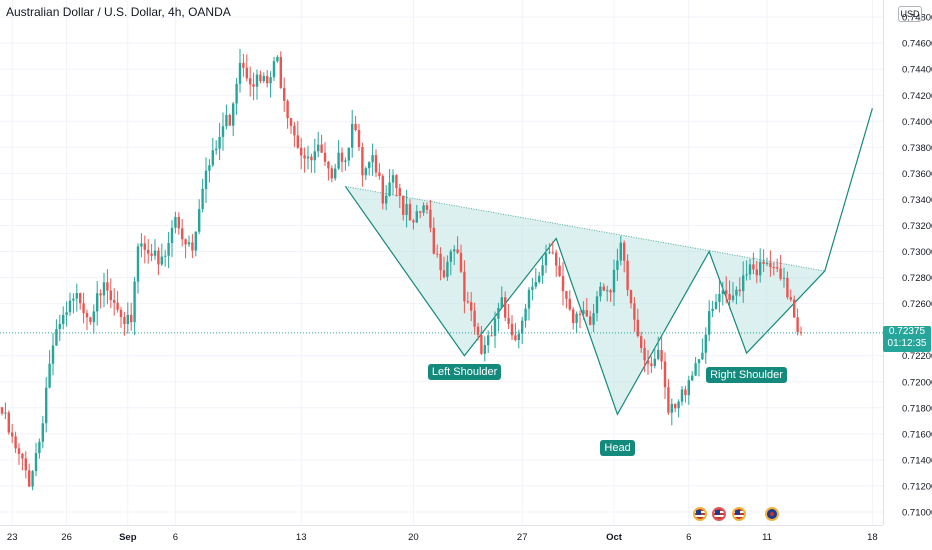 Image resolution: width=932 pixels, height=550 pixels. What do you see at coordinates (464, 372) in the screenshot?
I see `left-shoulder-label: Left Shoulder` at bounding box center [464, 372].